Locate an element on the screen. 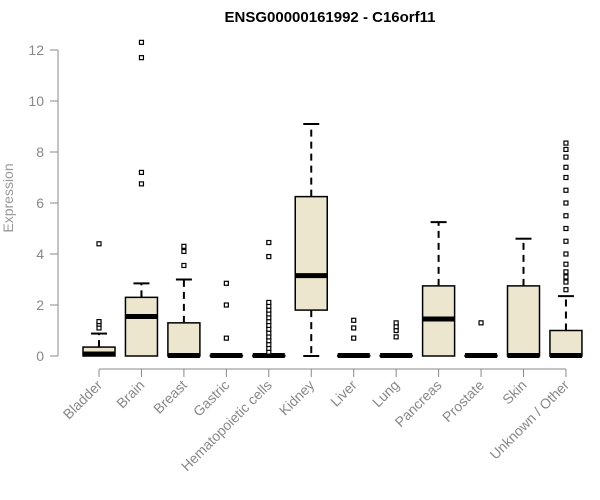  y-axis-label: Expression is located at coordinates (8, 197).